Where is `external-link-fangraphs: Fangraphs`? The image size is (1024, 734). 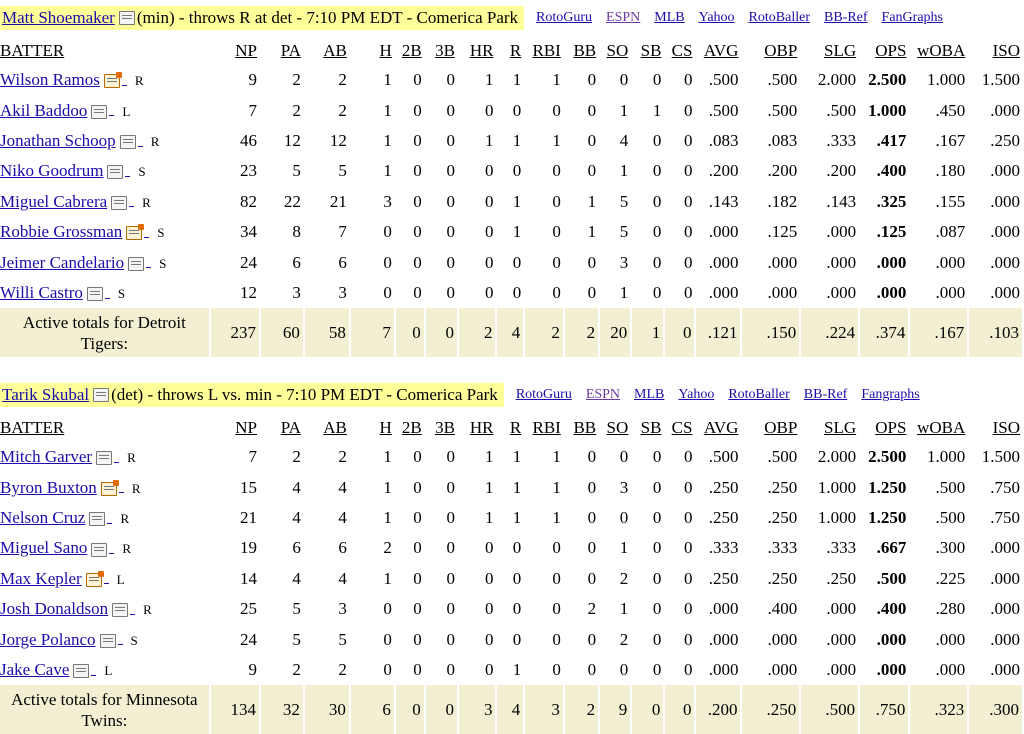 external-link-fangraphs: Fangraphs is located at coordinates (890, 395).